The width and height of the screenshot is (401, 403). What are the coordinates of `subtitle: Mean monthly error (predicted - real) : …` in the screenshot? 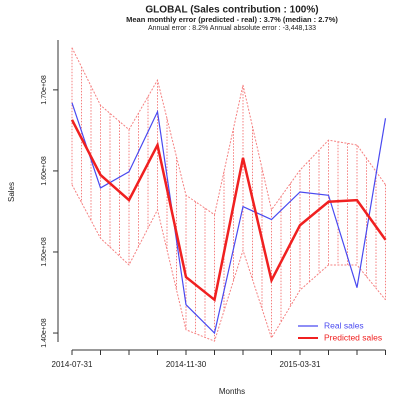 It's located at (232, 19).